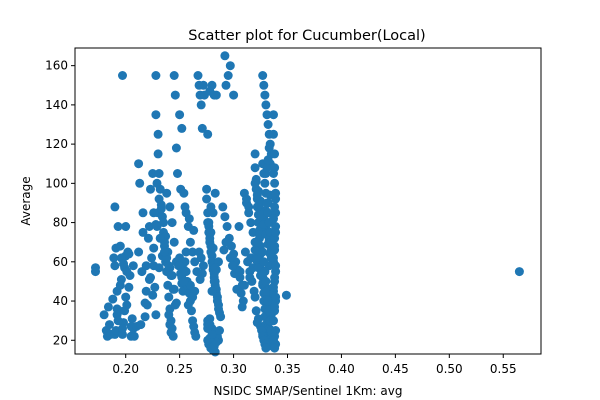  What do you see at coordinates (60, 340) in the screenshot?
I see `y-tick-label: 20` at bounding box center [60, 340].